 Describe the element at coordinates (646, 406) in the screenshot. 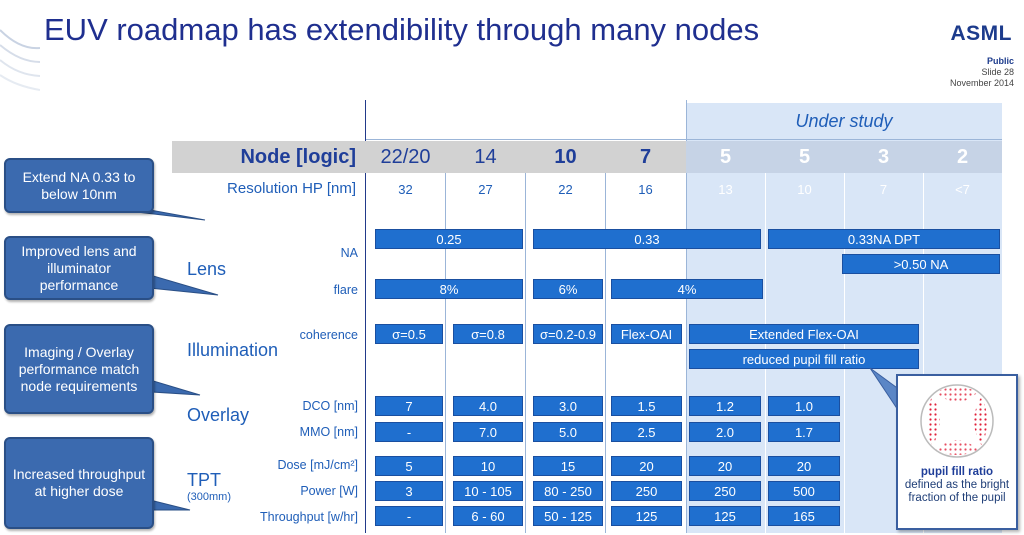

I see `dco-cell: 1.5` at that location.